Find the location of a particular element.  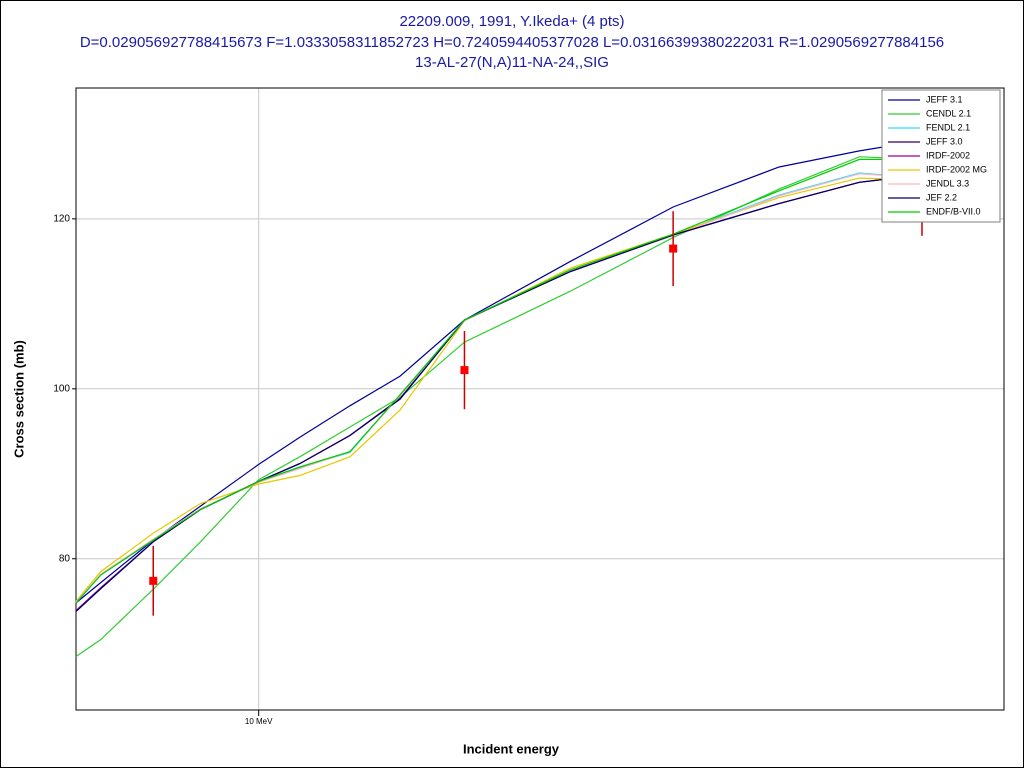

title-line: 22209.009, 1991, Y.Ikeda+ (4 pts) is located at coordinates (511, 21).